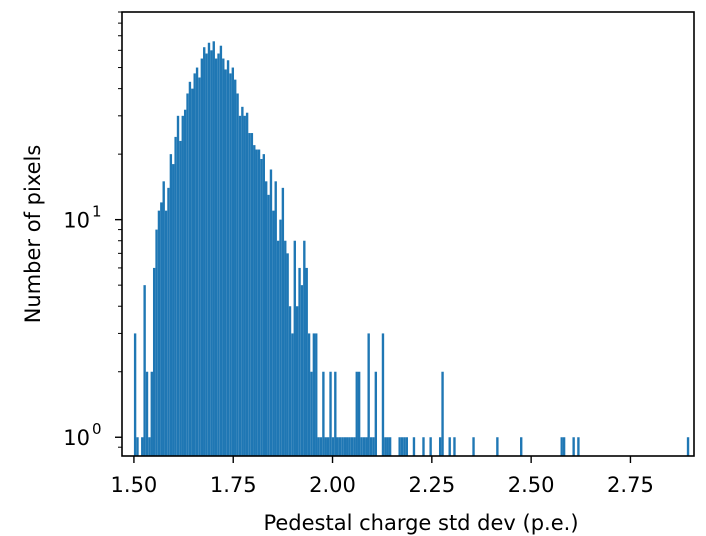 Image resolution: width=706 pixels, height=536 pixels. What do you see at coordinates (233, 485) in the screenshot?
I see `x-tick-label: 1.75` at bounding box center [233, 485].